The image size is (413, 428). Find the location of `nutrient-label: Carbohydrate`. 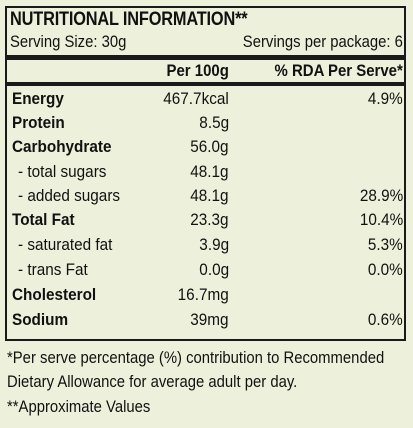

nutrient-label: Carbohydrate is located at coordinates (62, 146).